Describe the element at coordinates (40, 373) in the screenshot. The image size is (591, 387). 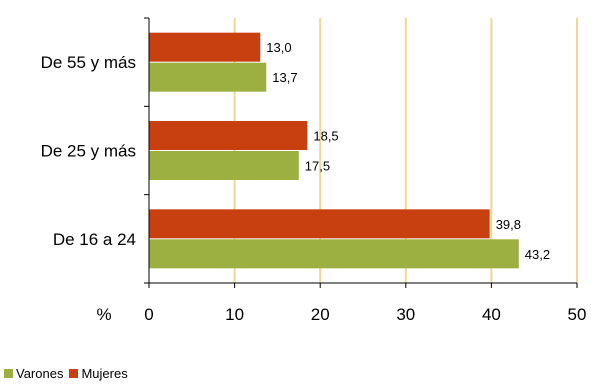
I see `legend-label-varones: Varones` at that location.